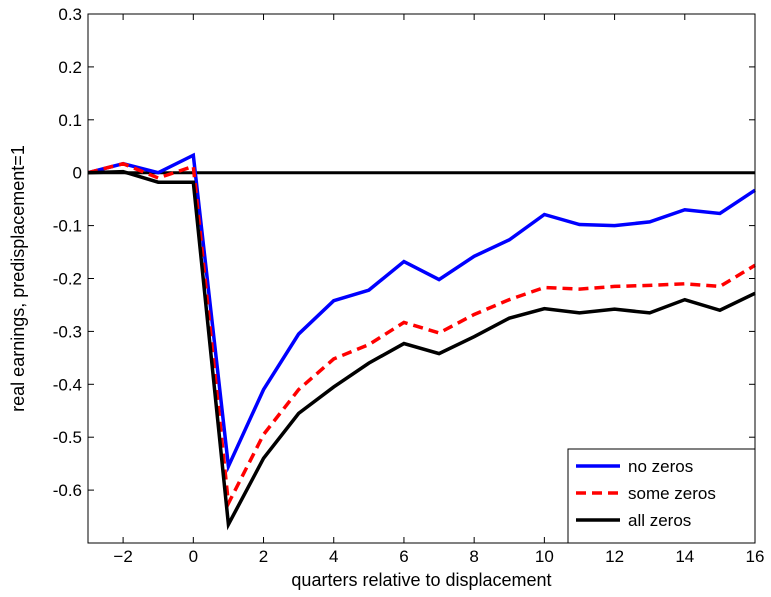 The image size is (771, 597). What do you see at coordinates (544, 556) in the screenshot?
I see `x-tick-label: 10` at bounding box center [544, 556].